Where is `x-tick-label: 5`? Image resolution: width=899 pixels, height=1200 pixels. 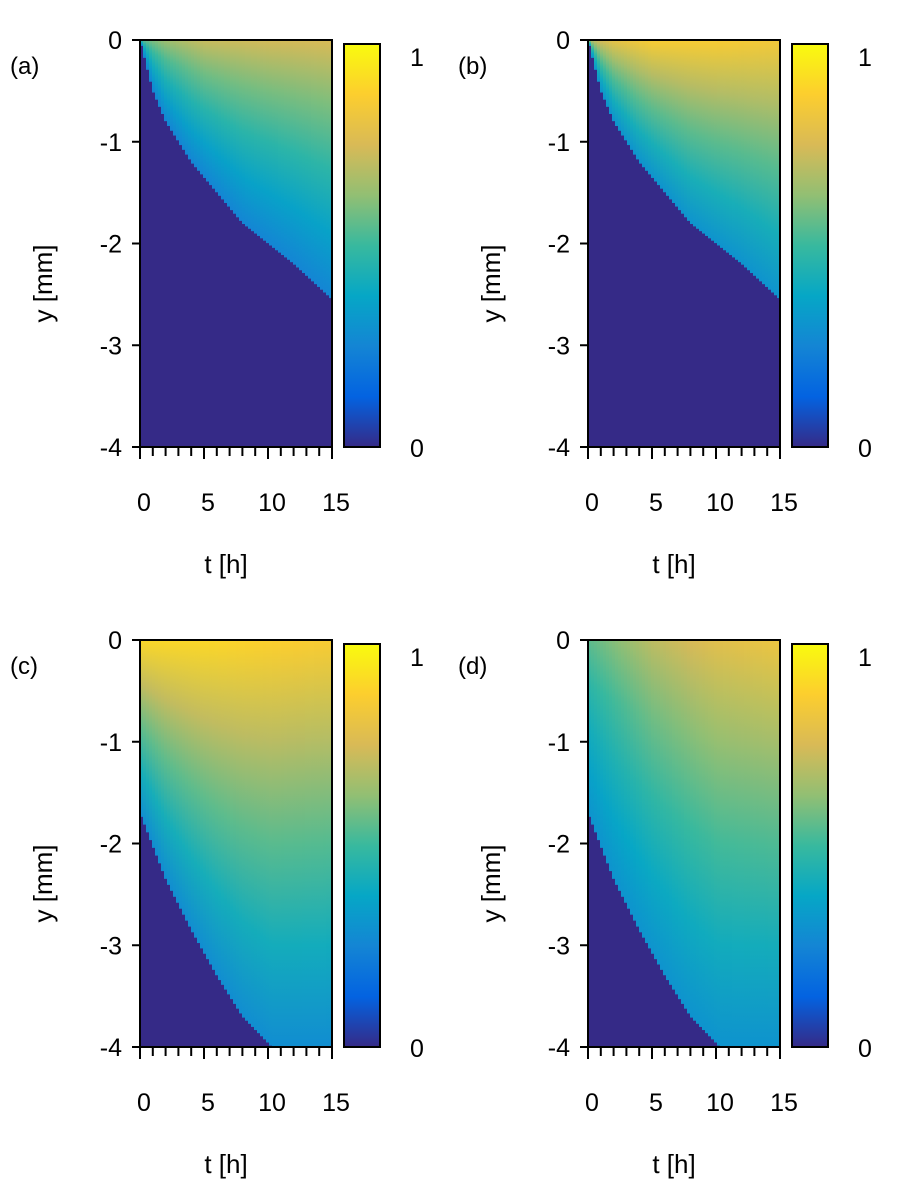
x-tick-label: 5 is located at coordinates (208, 503).